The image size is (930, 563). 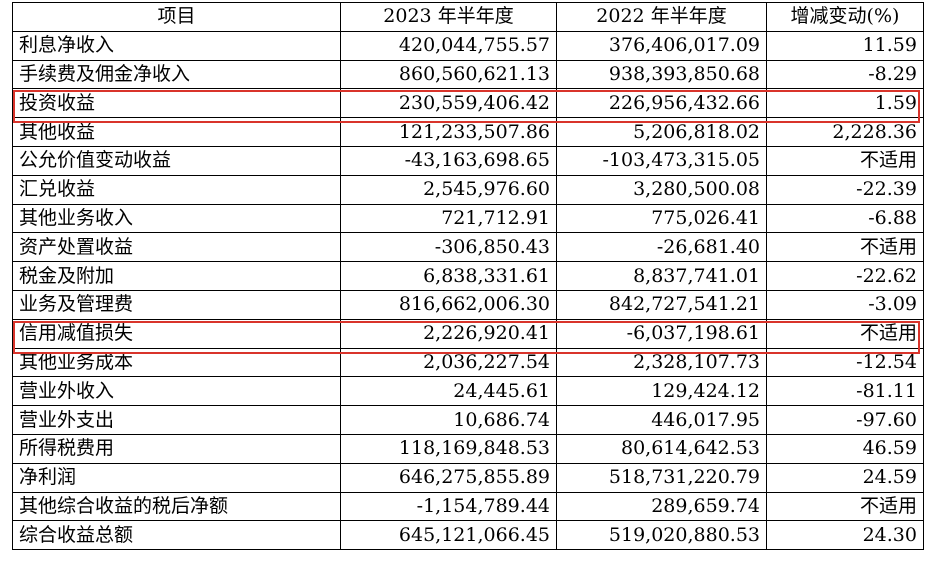 What do you see at coordinates (845, 189) in the screenshot?
I see `change-pct: -22.39` at bounding box center [845, 189].